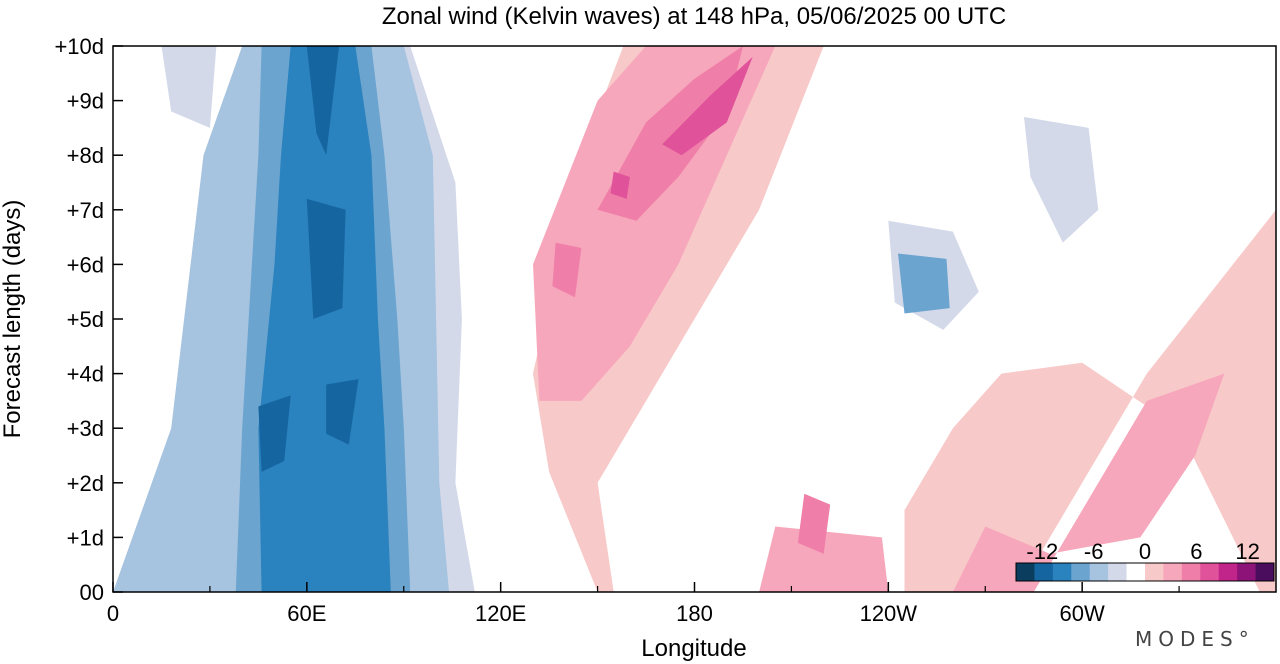 The width and height of the screenshot is (1280, 664). Describe the element at coordinates (1247, 551) in the screenshot. I see `colorbar-tick-label: 12` at that location.